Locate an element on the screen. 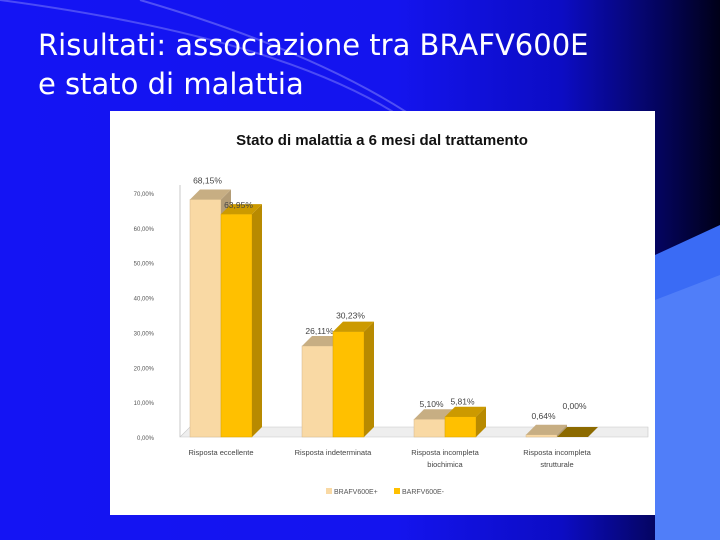 The image size is (720, 540). data-label: 5,10% is located at coordinates (431, 404).